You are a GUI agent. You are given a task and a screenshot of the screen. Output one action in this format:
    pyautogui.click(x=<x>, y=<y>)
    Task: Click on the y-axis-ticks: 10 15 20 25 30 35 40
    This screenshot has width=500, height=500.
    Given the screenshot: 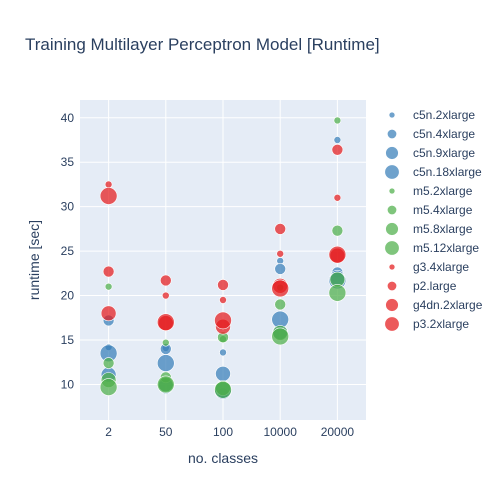 What is the action you would take?
    pyautogui.click(x=68, y=251)
    